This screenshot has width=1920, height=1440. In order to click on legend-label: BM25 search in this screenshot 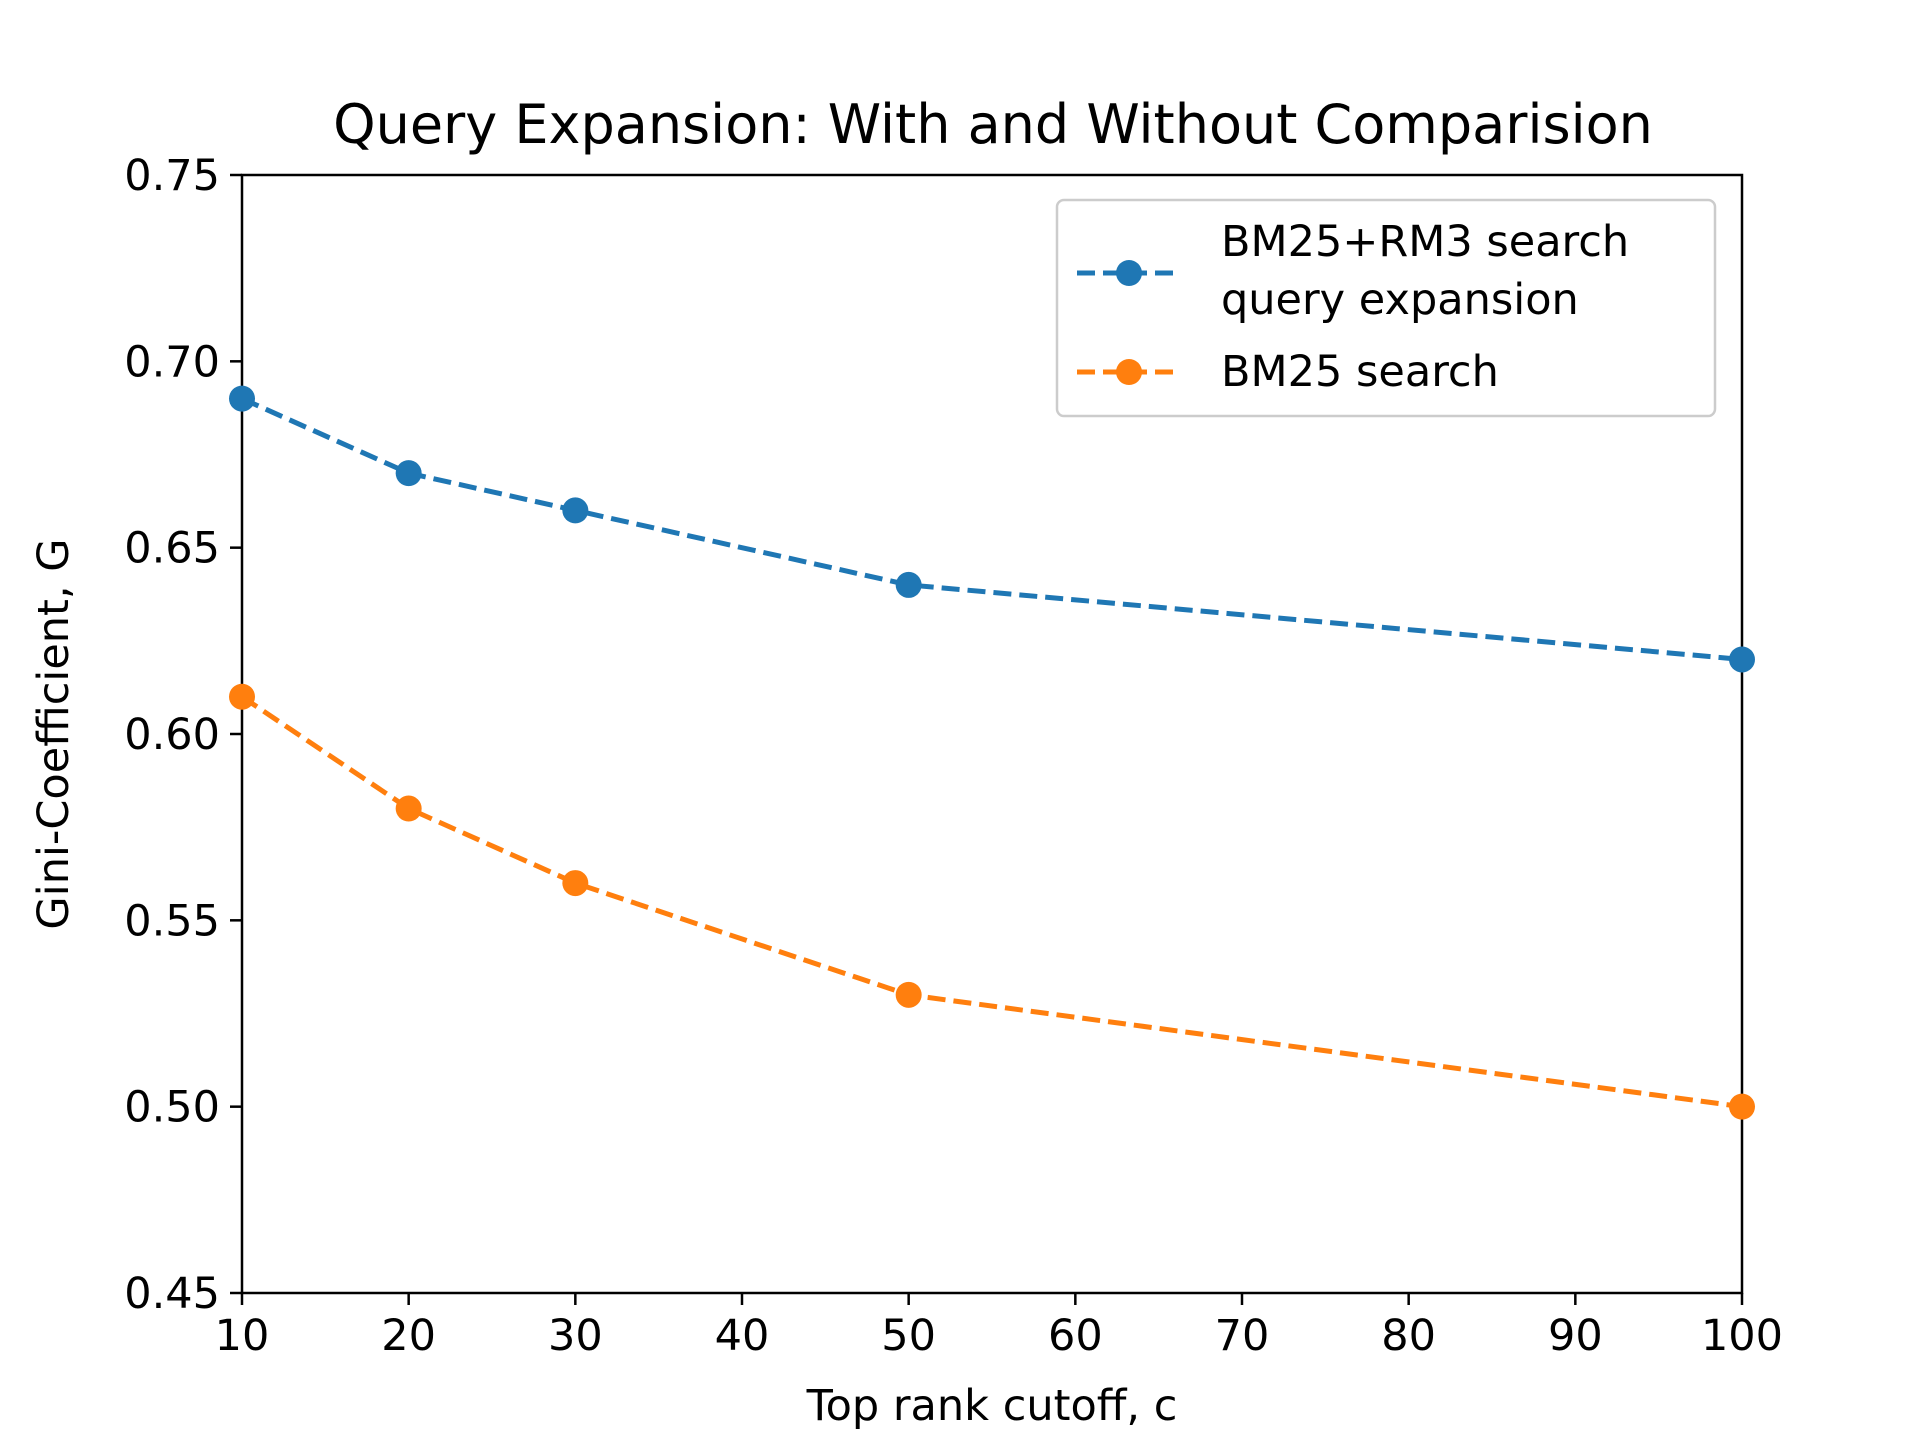, I will do `click(1360, 372)`.